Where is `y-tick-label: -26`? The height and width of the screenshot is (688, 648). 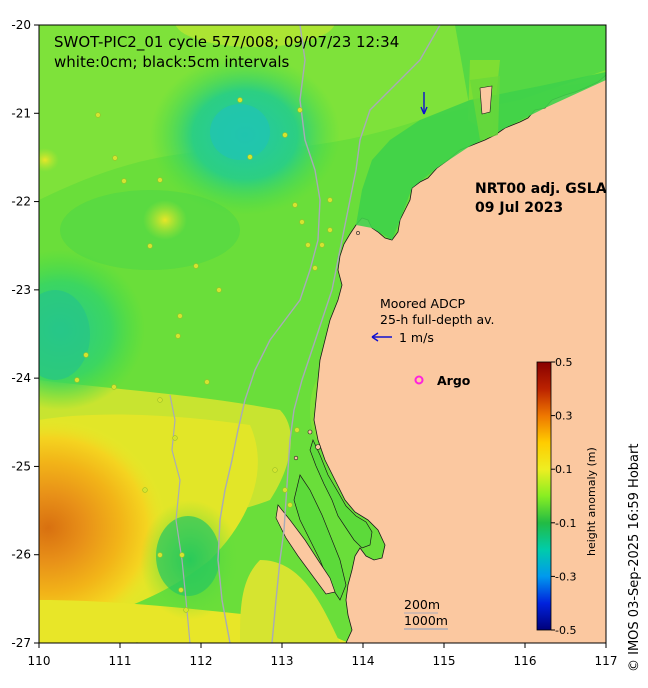 y-tick-label: -26 is located at coordinates (21, 555).